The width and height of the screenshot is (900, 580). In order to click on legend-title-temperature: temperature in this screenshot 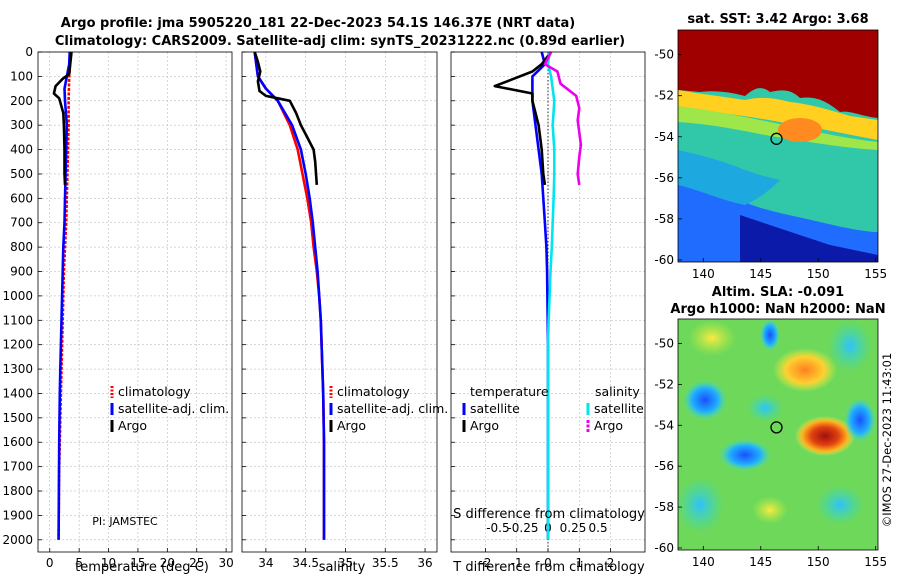, I will do `click(509, 391)`.